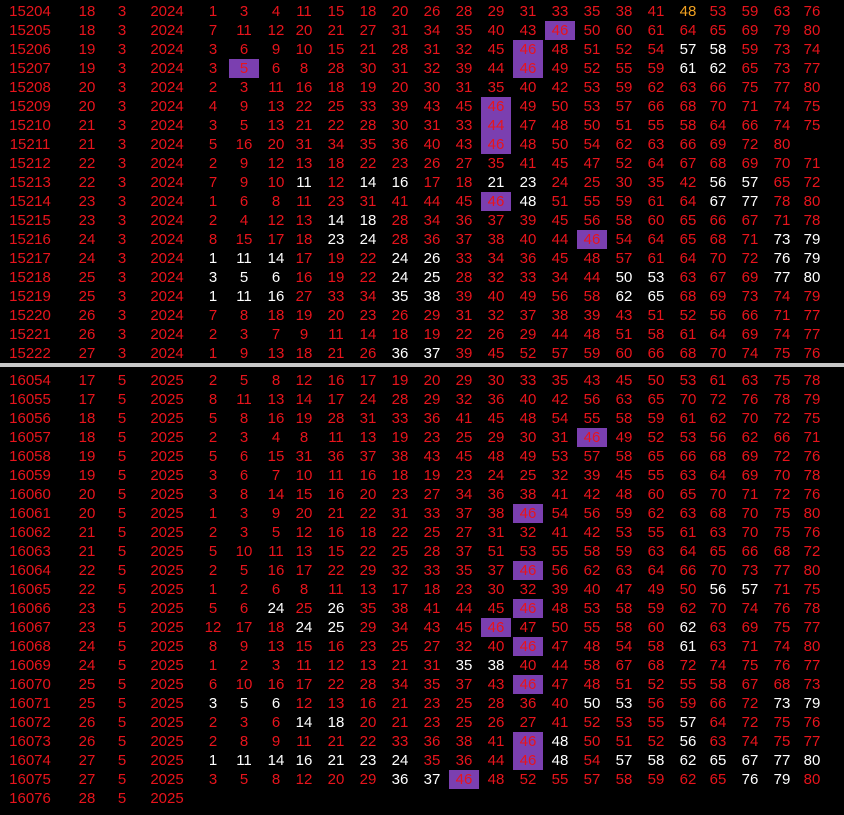  Describe the element at coordinates (244, 106) in the screenshot. I see `number-cell: 9` at that location.